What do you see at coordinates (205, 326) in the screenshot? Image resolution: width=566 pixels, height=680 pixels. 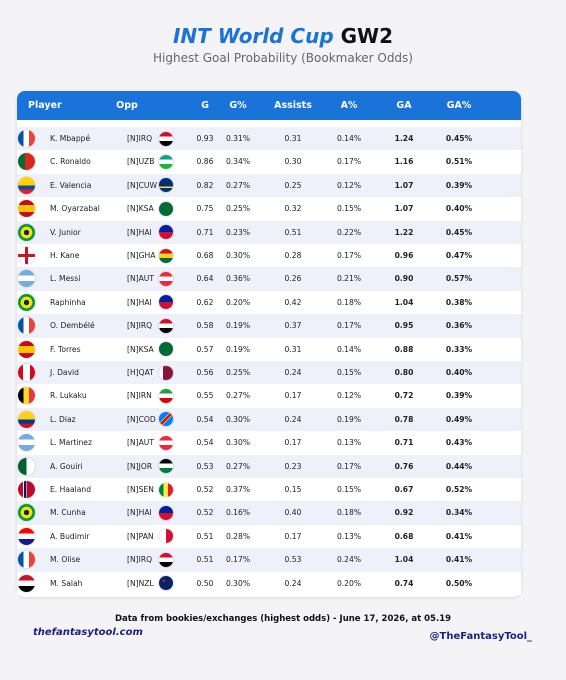 I see `goals: 0.58` at bounding box center [205, 326].